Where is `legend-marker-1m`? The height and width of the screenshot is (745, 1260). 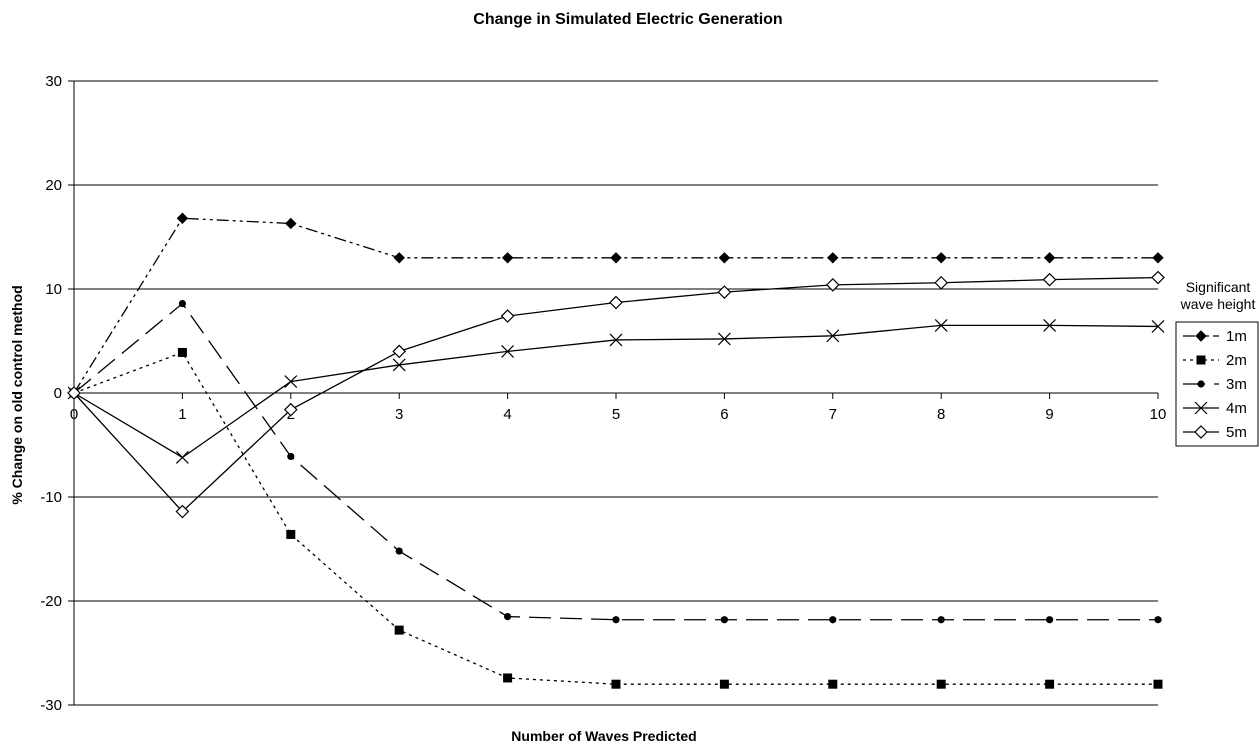
legend-marker-1m is located at coordinates (1201, 336).